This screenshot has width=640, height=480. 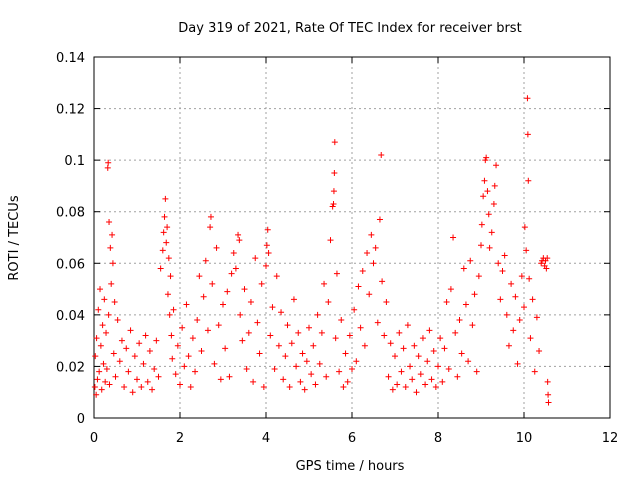 I want to click on x-tick-label: 6, so click(x=352, y=438).